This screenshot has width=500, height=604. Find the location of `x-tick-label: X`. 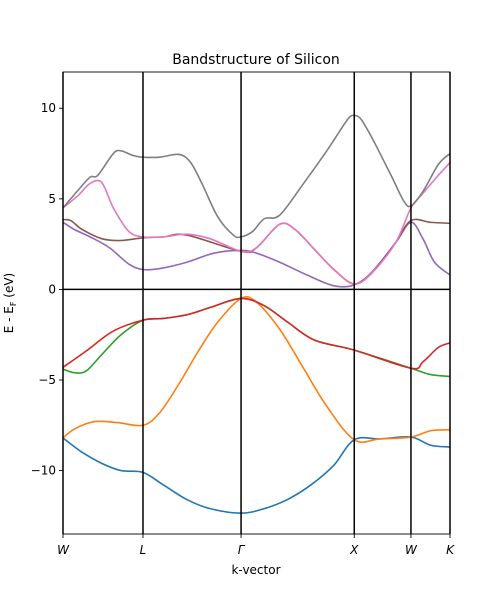

x-tick-label: X is located at coordinates (354, 550).